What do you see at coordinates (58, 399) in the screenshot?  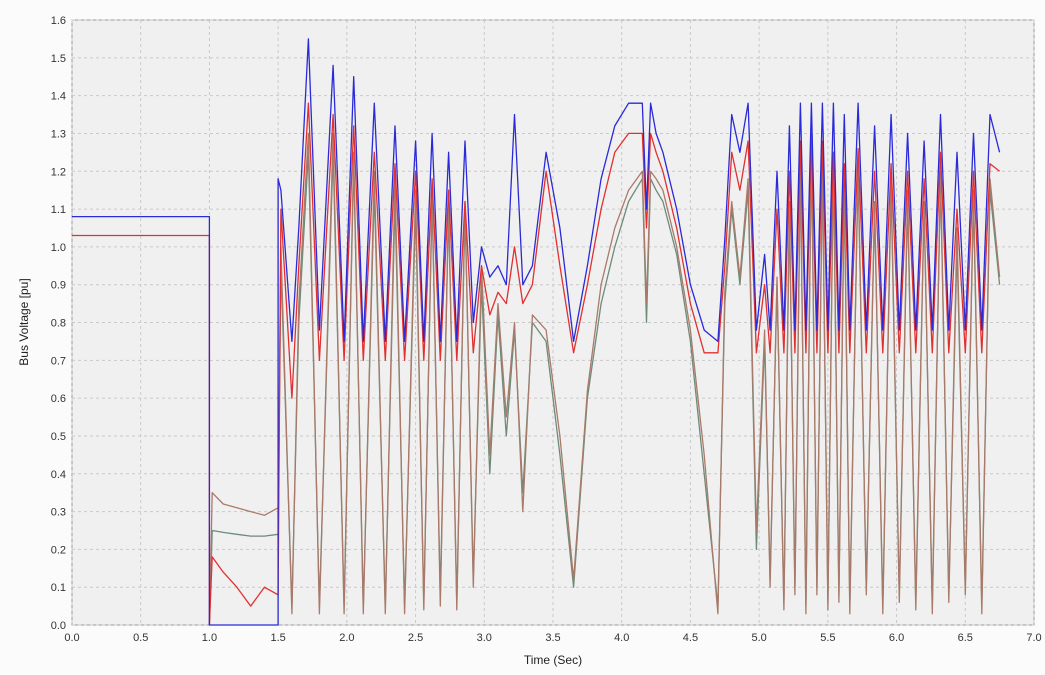 I see `y-tick-label: 0.6` at bounding box center [58, 399].